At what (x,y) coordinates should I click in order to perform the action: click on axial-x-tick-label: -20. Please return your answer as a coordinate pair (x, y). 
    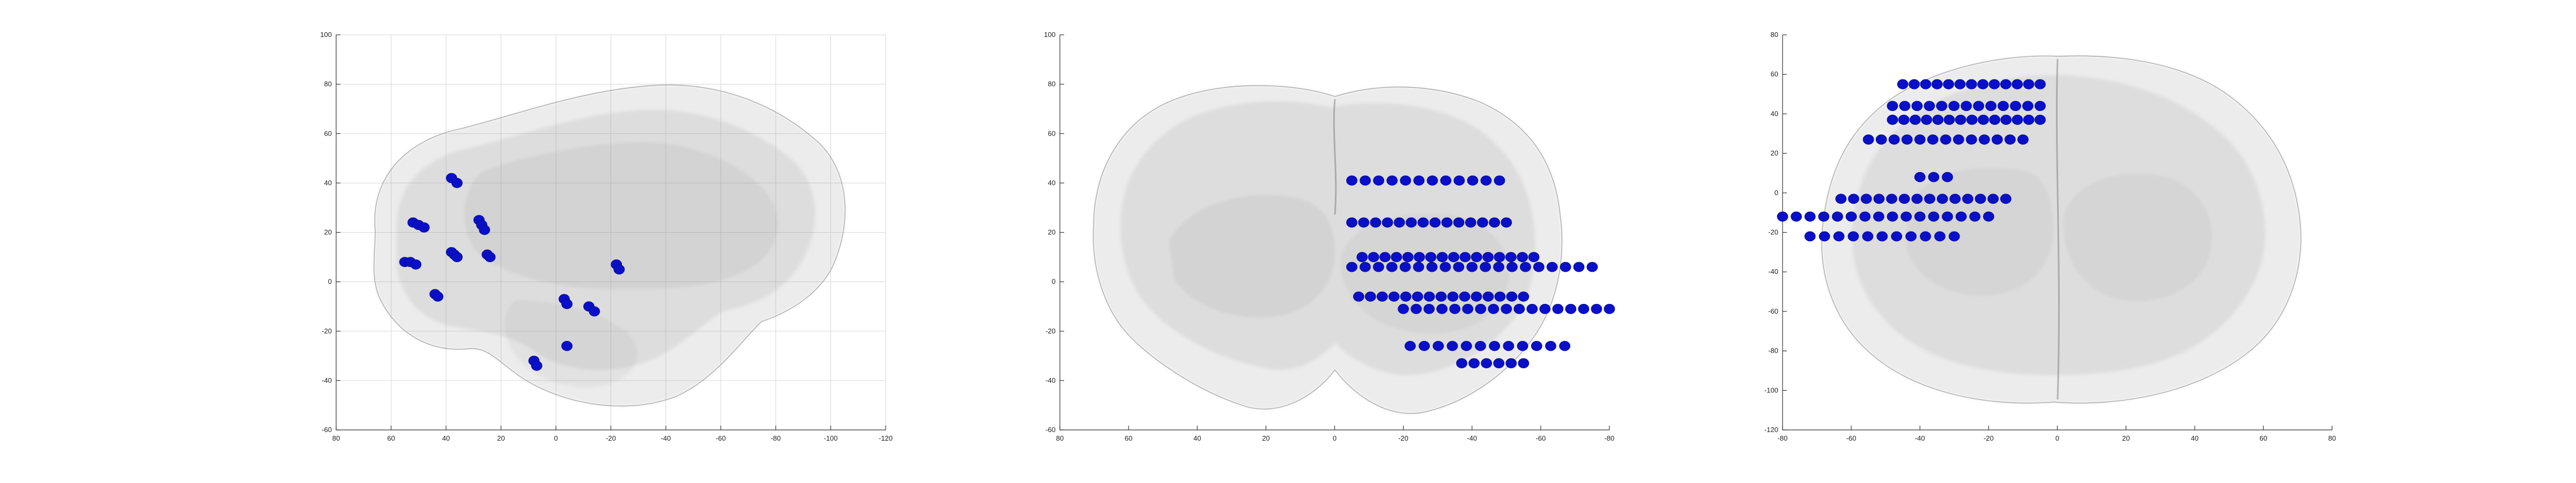
    Looking at the image, I should click on (1989, 438).